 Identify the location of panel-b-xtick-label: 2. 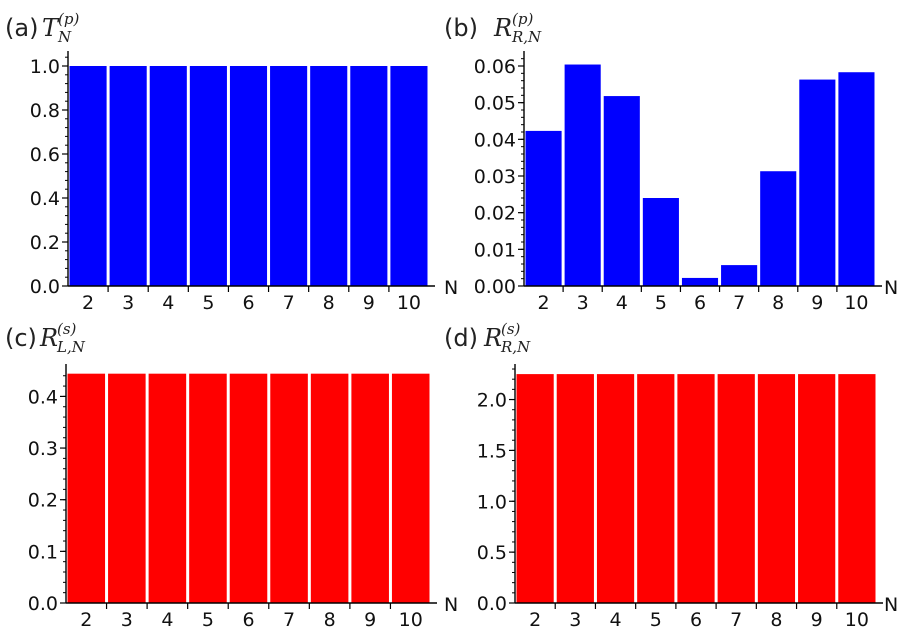
(544, 303).